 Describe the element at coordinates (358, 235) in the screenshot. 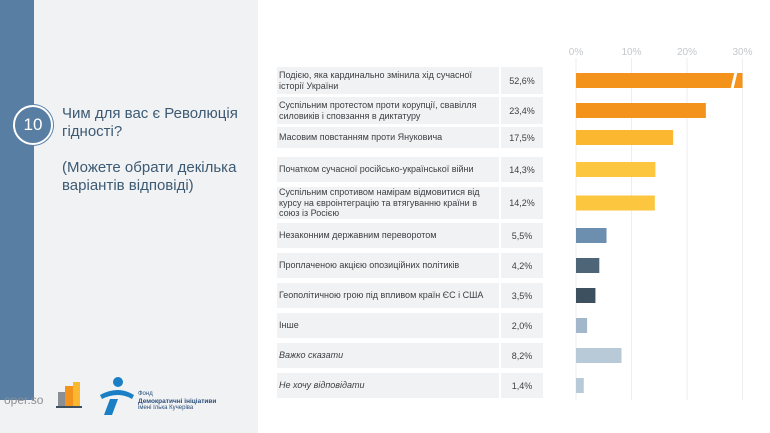

I see `answer-label: Незаконним державним переворотом` at that location.